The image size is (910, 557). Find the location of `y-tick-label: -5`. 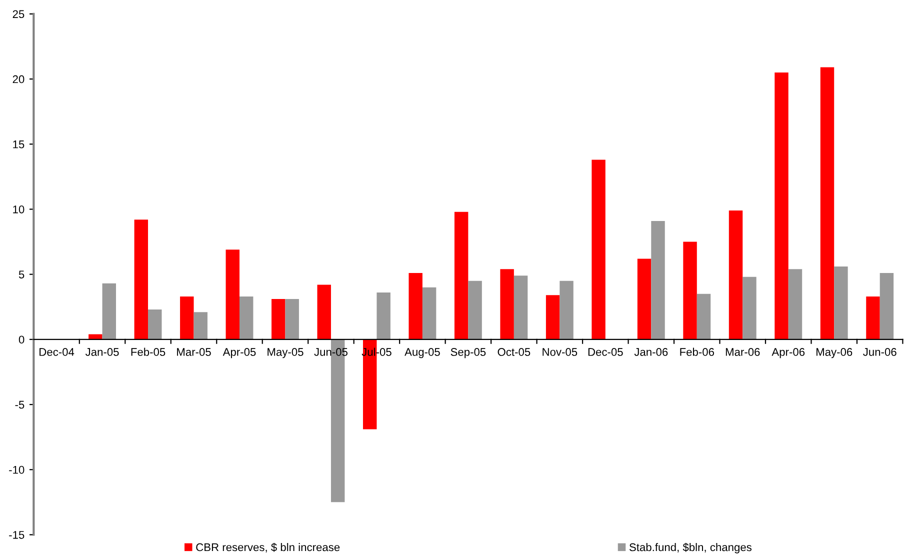

y-tick-label: -5 is located at coordinates (19, 404).